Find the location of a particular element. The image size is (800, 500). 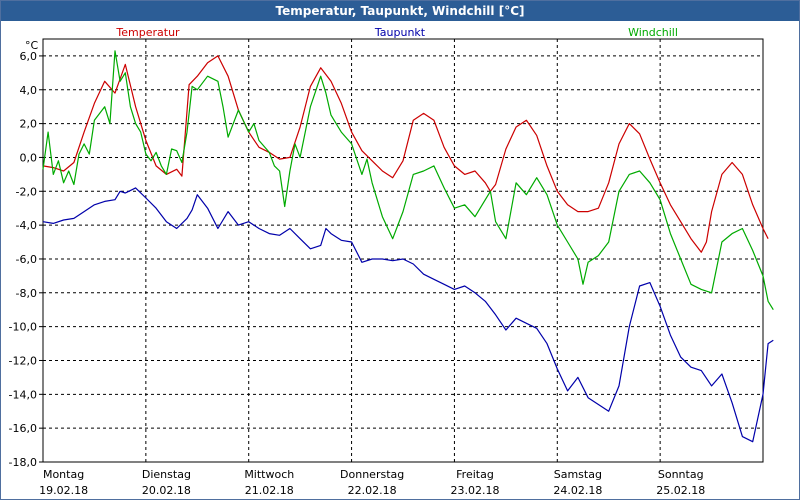

x-tick-label-date: 21.02.18 is located at coordinates (269, 490).